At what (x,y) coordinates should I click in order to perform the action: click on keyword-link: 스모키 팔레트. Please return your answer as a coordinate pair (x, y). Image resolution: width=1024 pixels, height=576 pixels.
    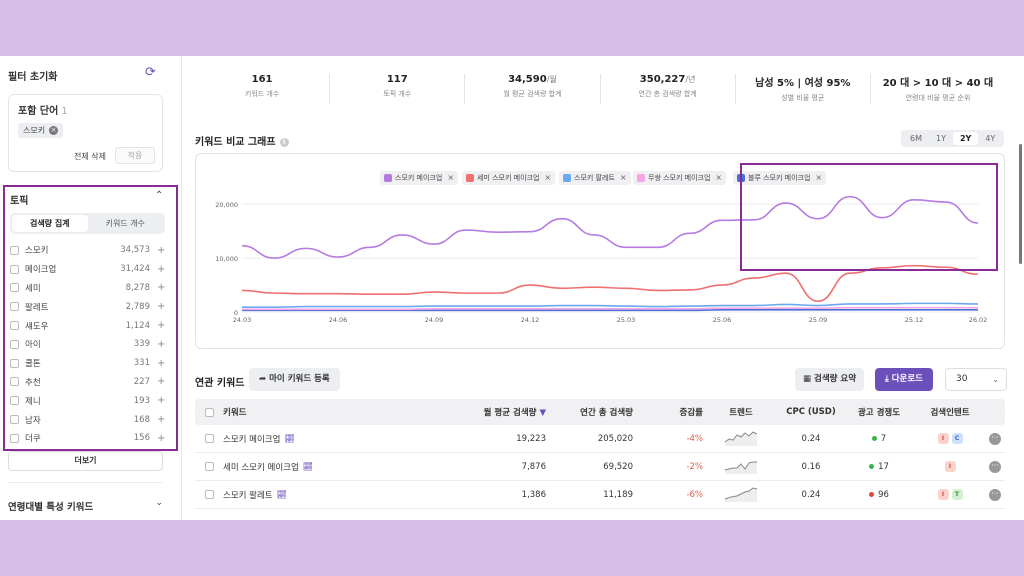
    Looking at the image, I should click on (248, 495).